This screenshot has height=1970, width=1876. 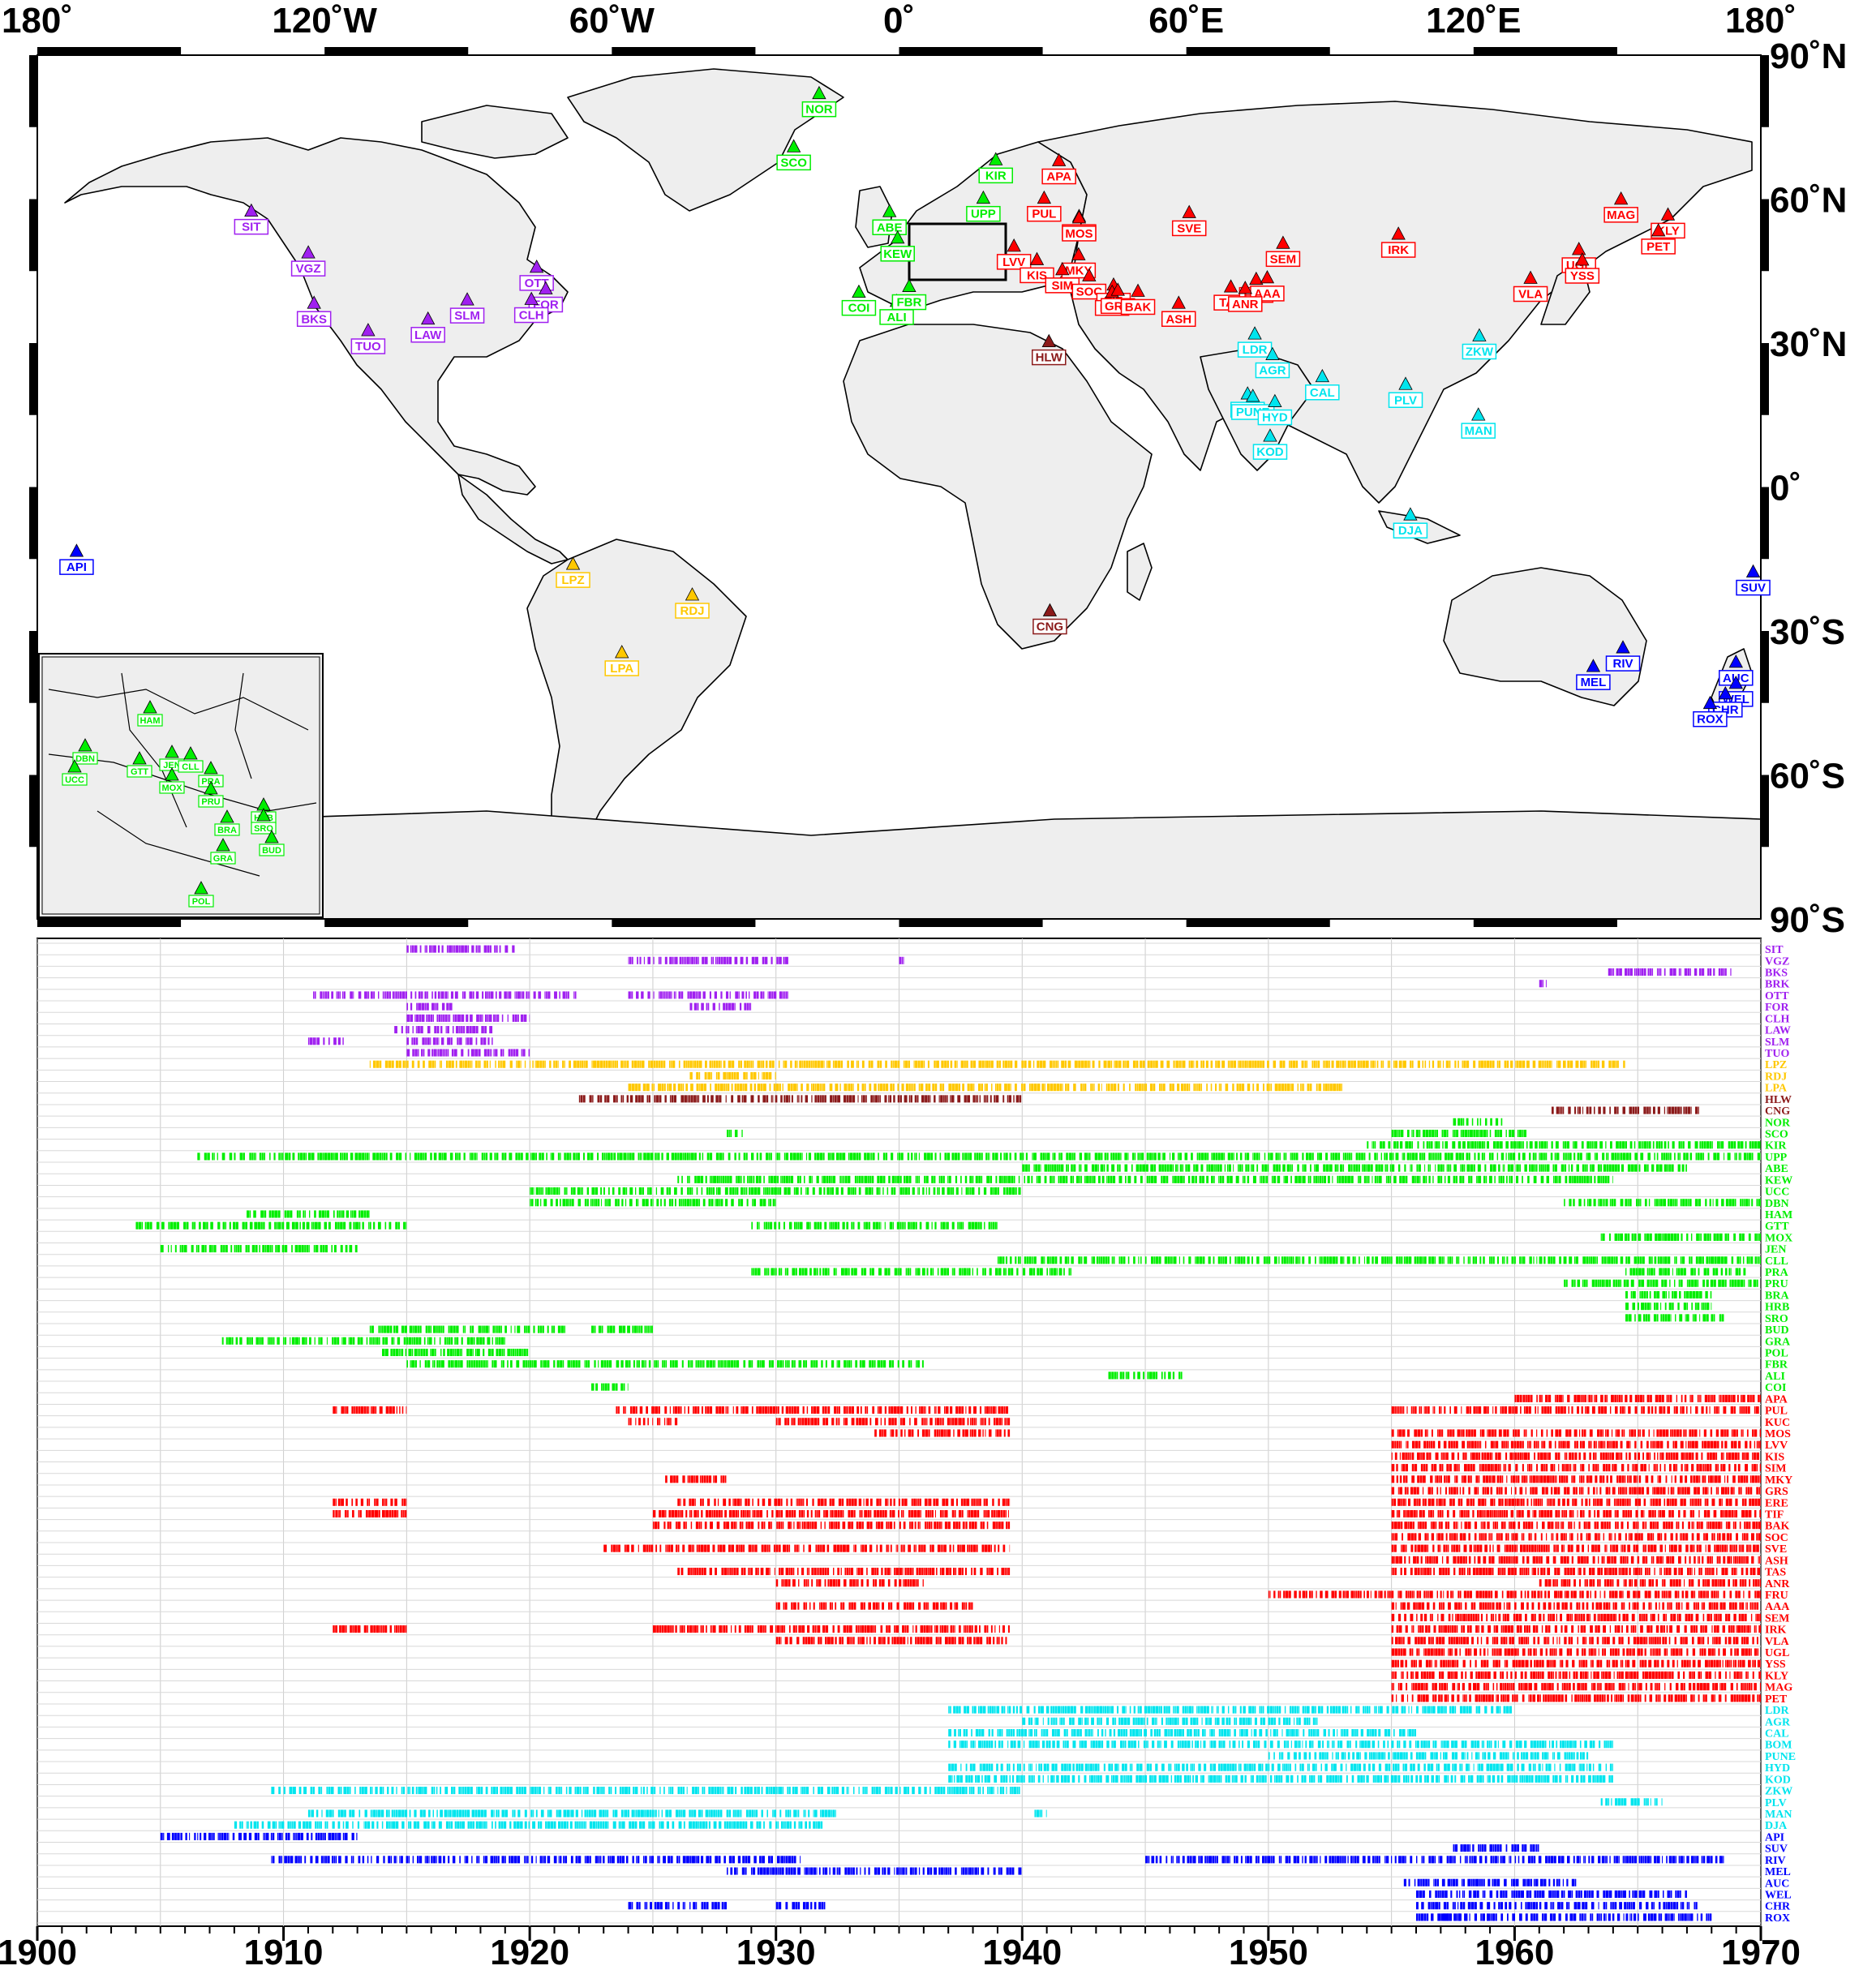 What do you see at coordinates (264, 829) in the screenshot?
I see `inset-station-label-box` at bounding box center [264, 829].